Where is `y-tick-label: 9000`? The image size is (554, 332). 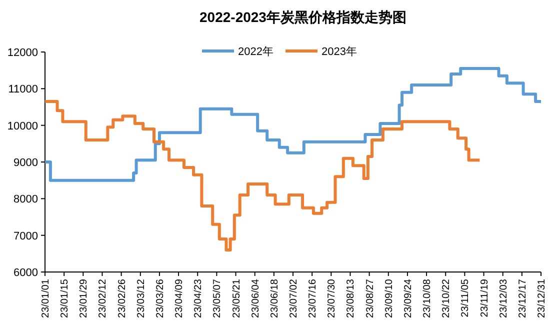
y-tick-label: 9000 is located at coordinates (26, 163).